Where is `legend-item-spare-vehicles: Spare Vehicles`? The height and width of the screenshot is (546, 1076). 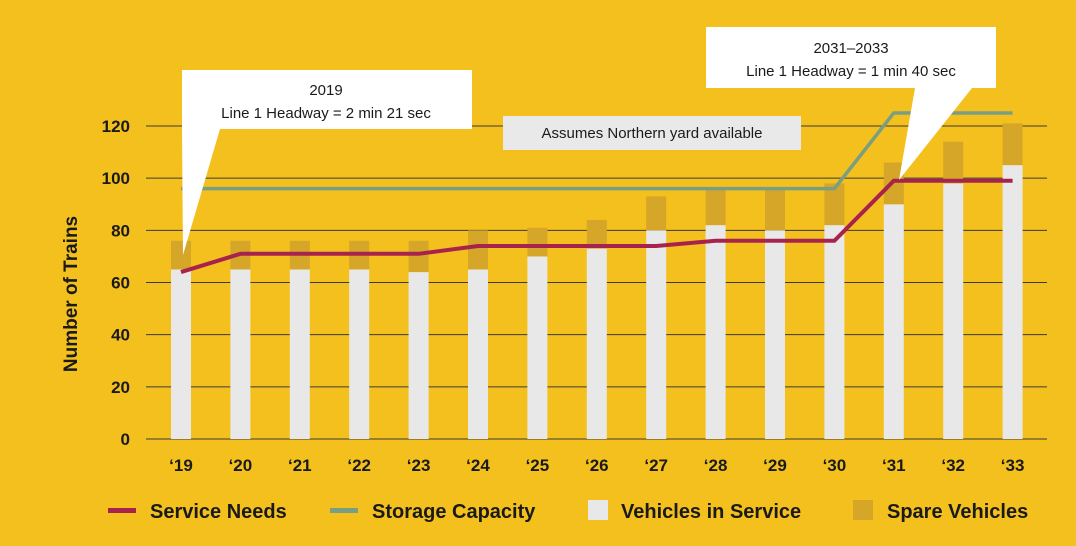
legend-item-spare-vehicles: Spare Vehicles is located at coordinates (940, 511).